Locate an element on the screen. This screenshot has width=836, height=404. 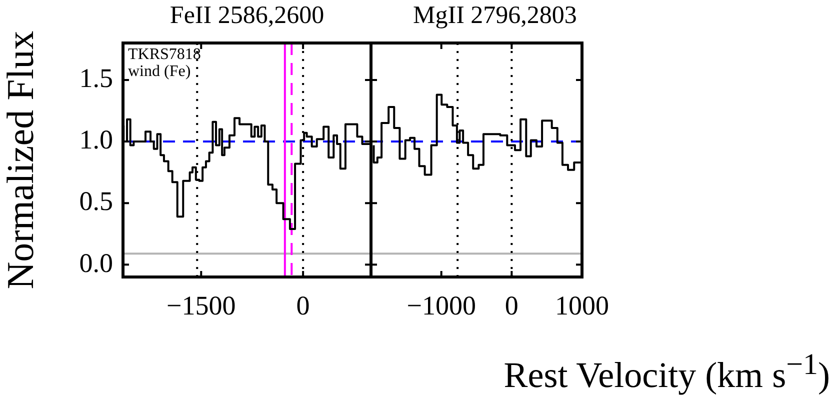
y-axis-title: Normalized Flux is located at coordinates (21, 160).